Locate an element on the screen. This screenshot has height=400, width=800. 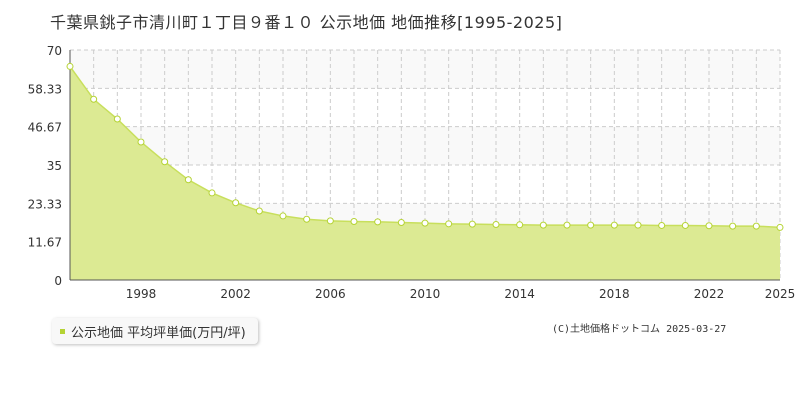
legend: 公示地価 平均坪単価(万円/坪) is located at coordinates (155, 331).